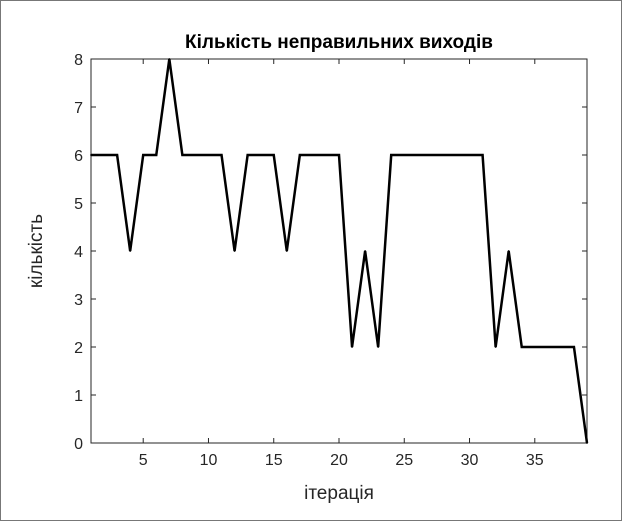 Image resolution: width=622 pixels, height=525 pixels. I want to click on y-tick-label: 6, so click(78, 156).